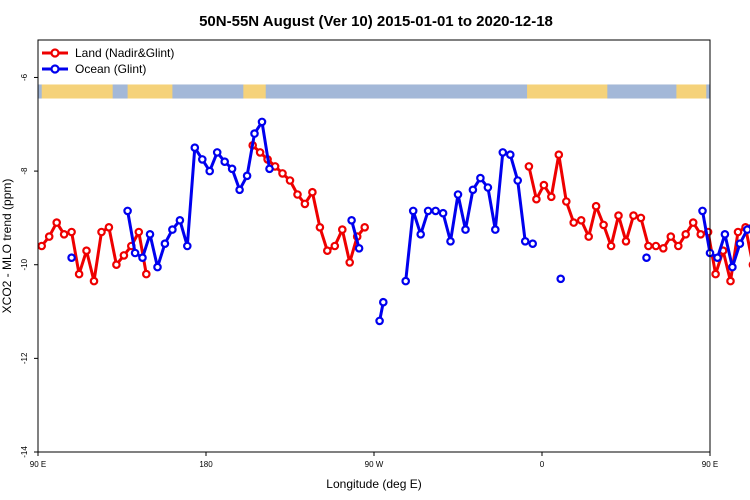 The height and width of the screenshot is (500, 750). I want to click on x-tick-label: 0, so click(542, 464).